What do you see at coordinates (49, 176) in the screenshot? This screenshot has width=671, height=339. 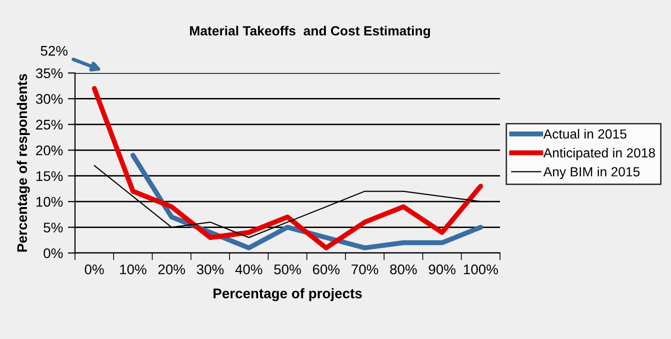 I see `y-tick-label: 15%` at bounding box center [49, 176].